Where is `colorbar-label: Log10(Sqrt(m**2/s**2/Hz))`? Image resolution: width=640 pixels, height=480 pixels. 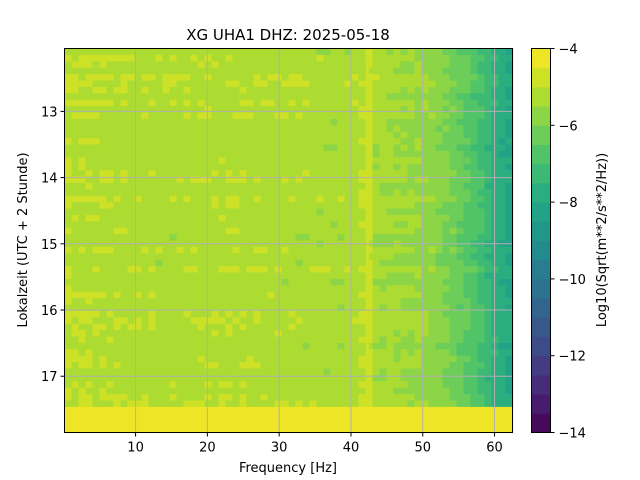 colorbar-label: Log10(Sqrt(m**2/s**2/Hz)) is located at coordinates (602, 240).